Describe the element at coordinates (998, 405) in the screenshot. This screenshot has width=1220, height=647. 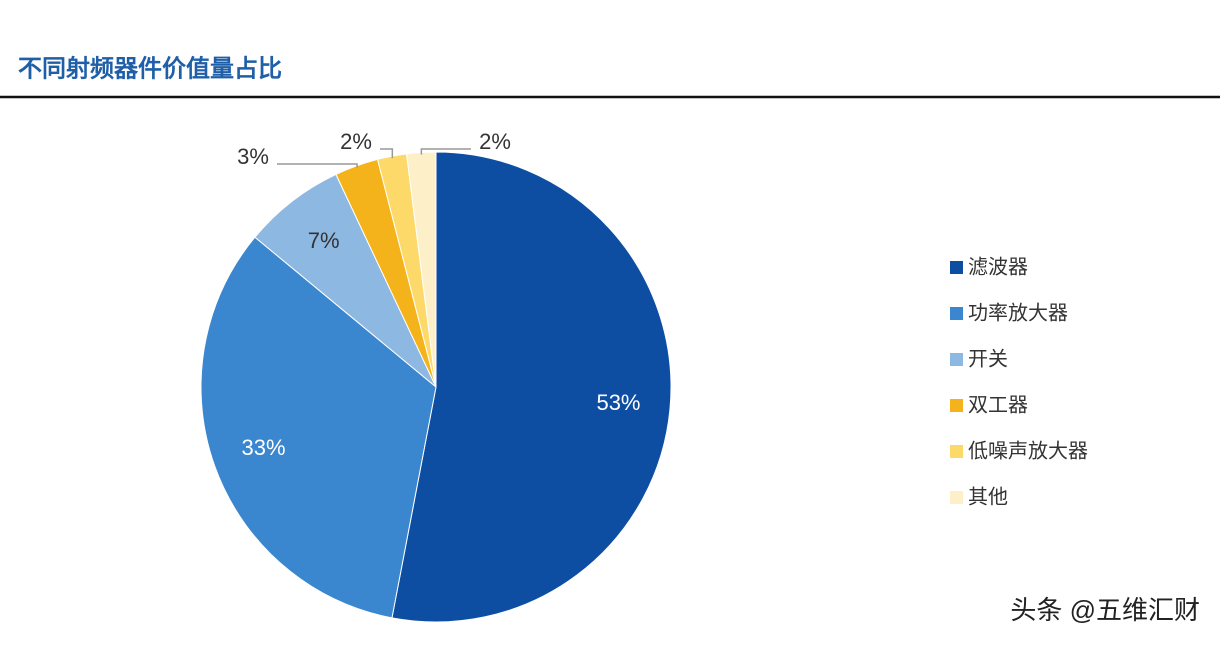
I see `legend-label: 双工器` at that location.